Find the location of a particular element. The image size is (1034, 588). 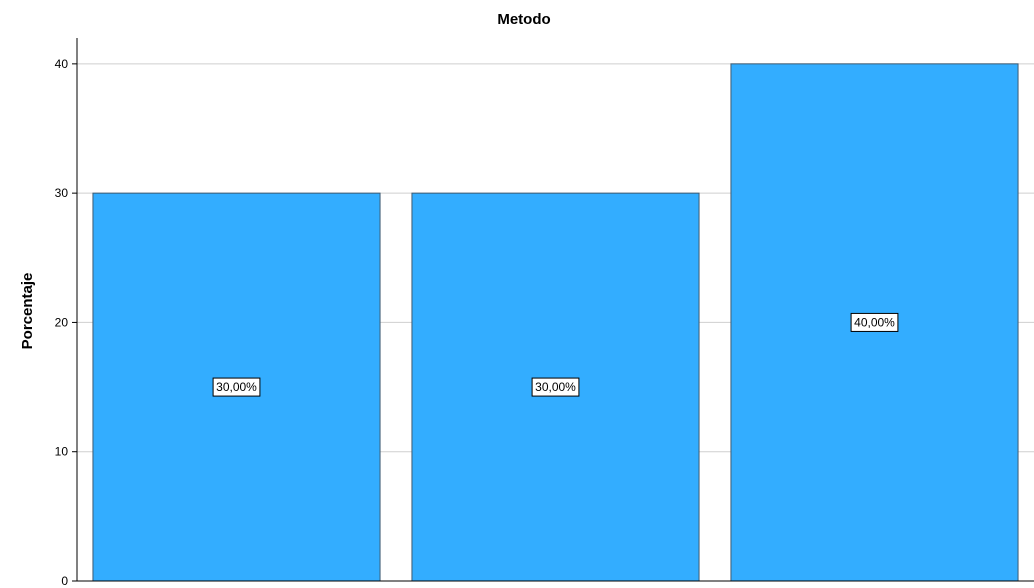

y-tick-label: 10 is located at coordinates (62, 452).